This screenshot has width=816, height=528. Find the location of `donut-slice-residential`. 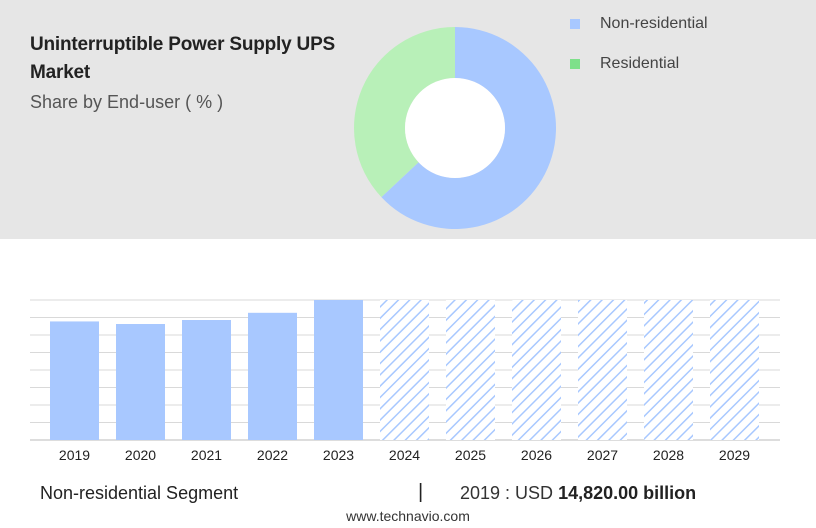

donut-slice-residential is located at coordinates (404, 112).